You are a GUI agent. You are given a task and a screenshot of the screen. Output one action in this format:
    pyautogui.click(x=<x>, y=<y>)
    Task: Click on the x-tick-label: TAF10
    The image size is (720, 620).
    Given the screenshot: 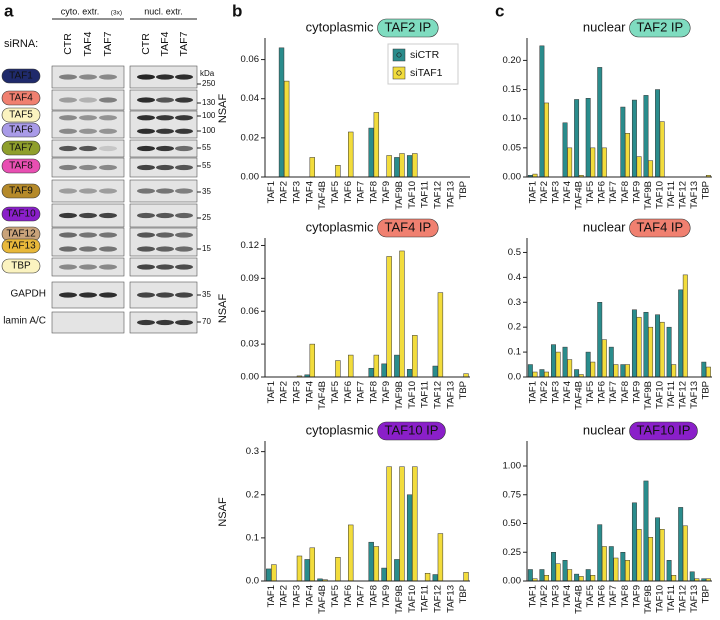 What is the action you would take?
    pyautogui.click(x=659, y=395)
    